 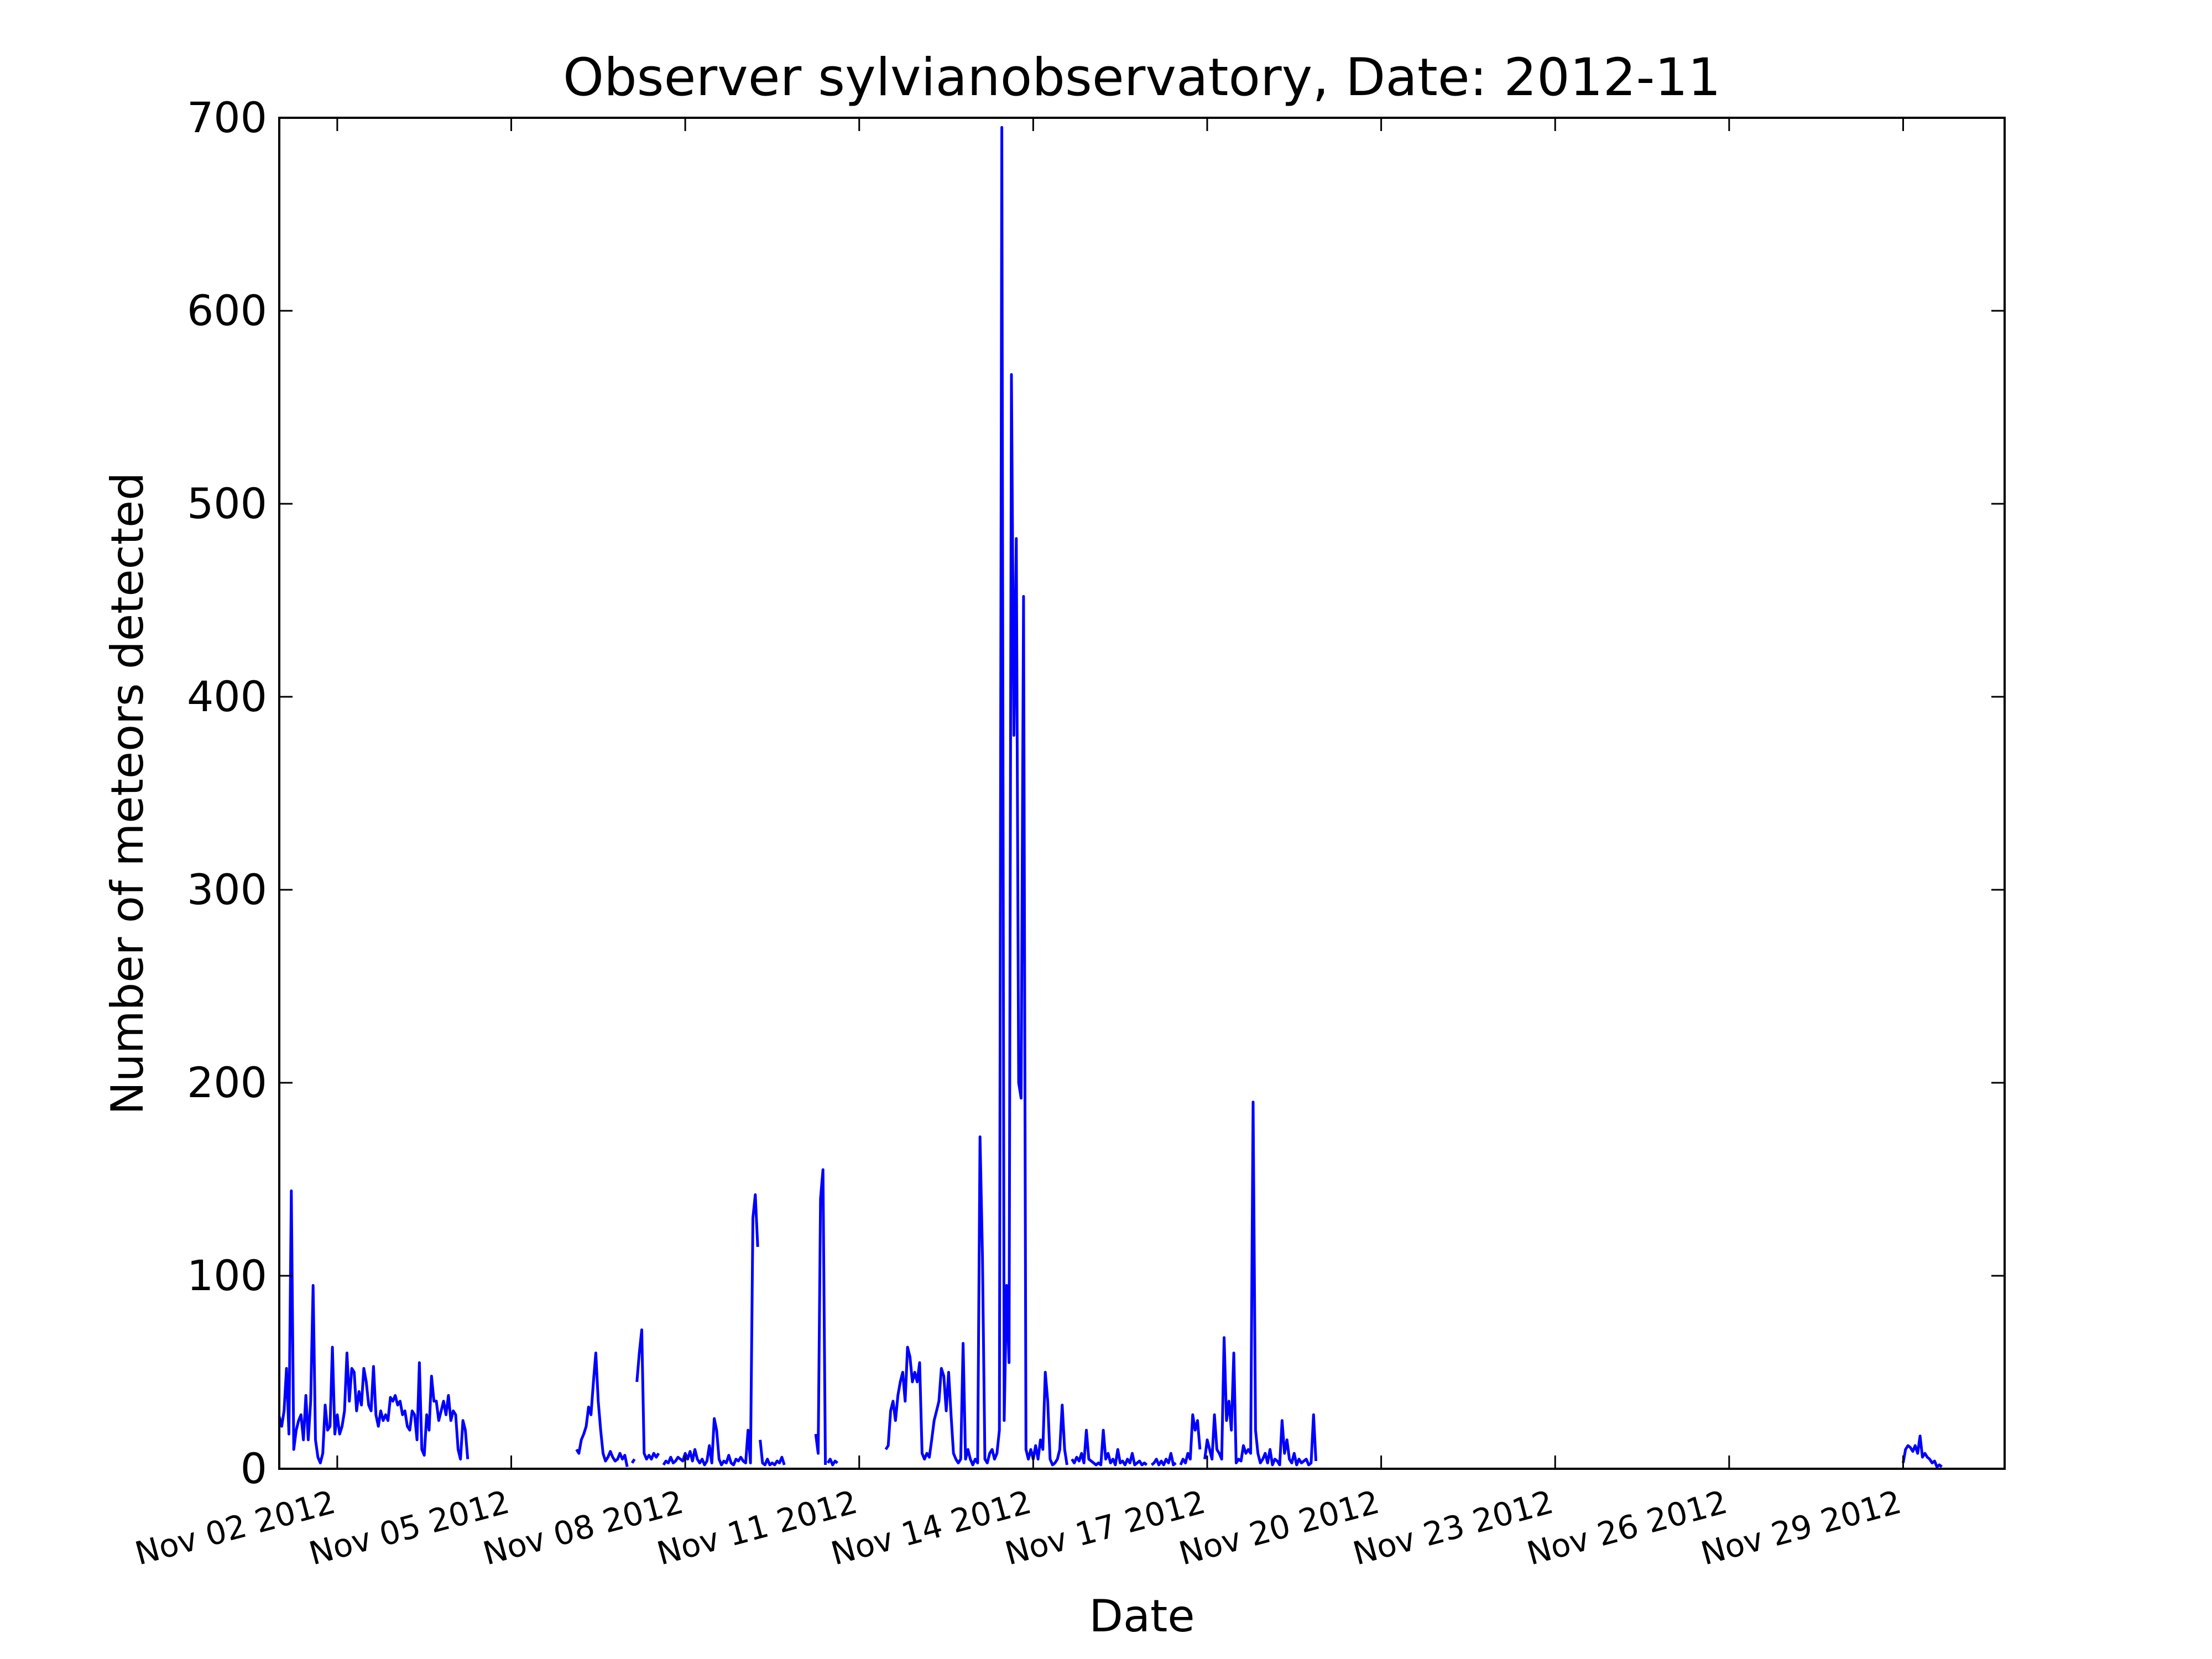 What do you see at coordinates (227, 118) in the screenshot?
I see `y-tick-label: 700` at bounding box center [227, 118].